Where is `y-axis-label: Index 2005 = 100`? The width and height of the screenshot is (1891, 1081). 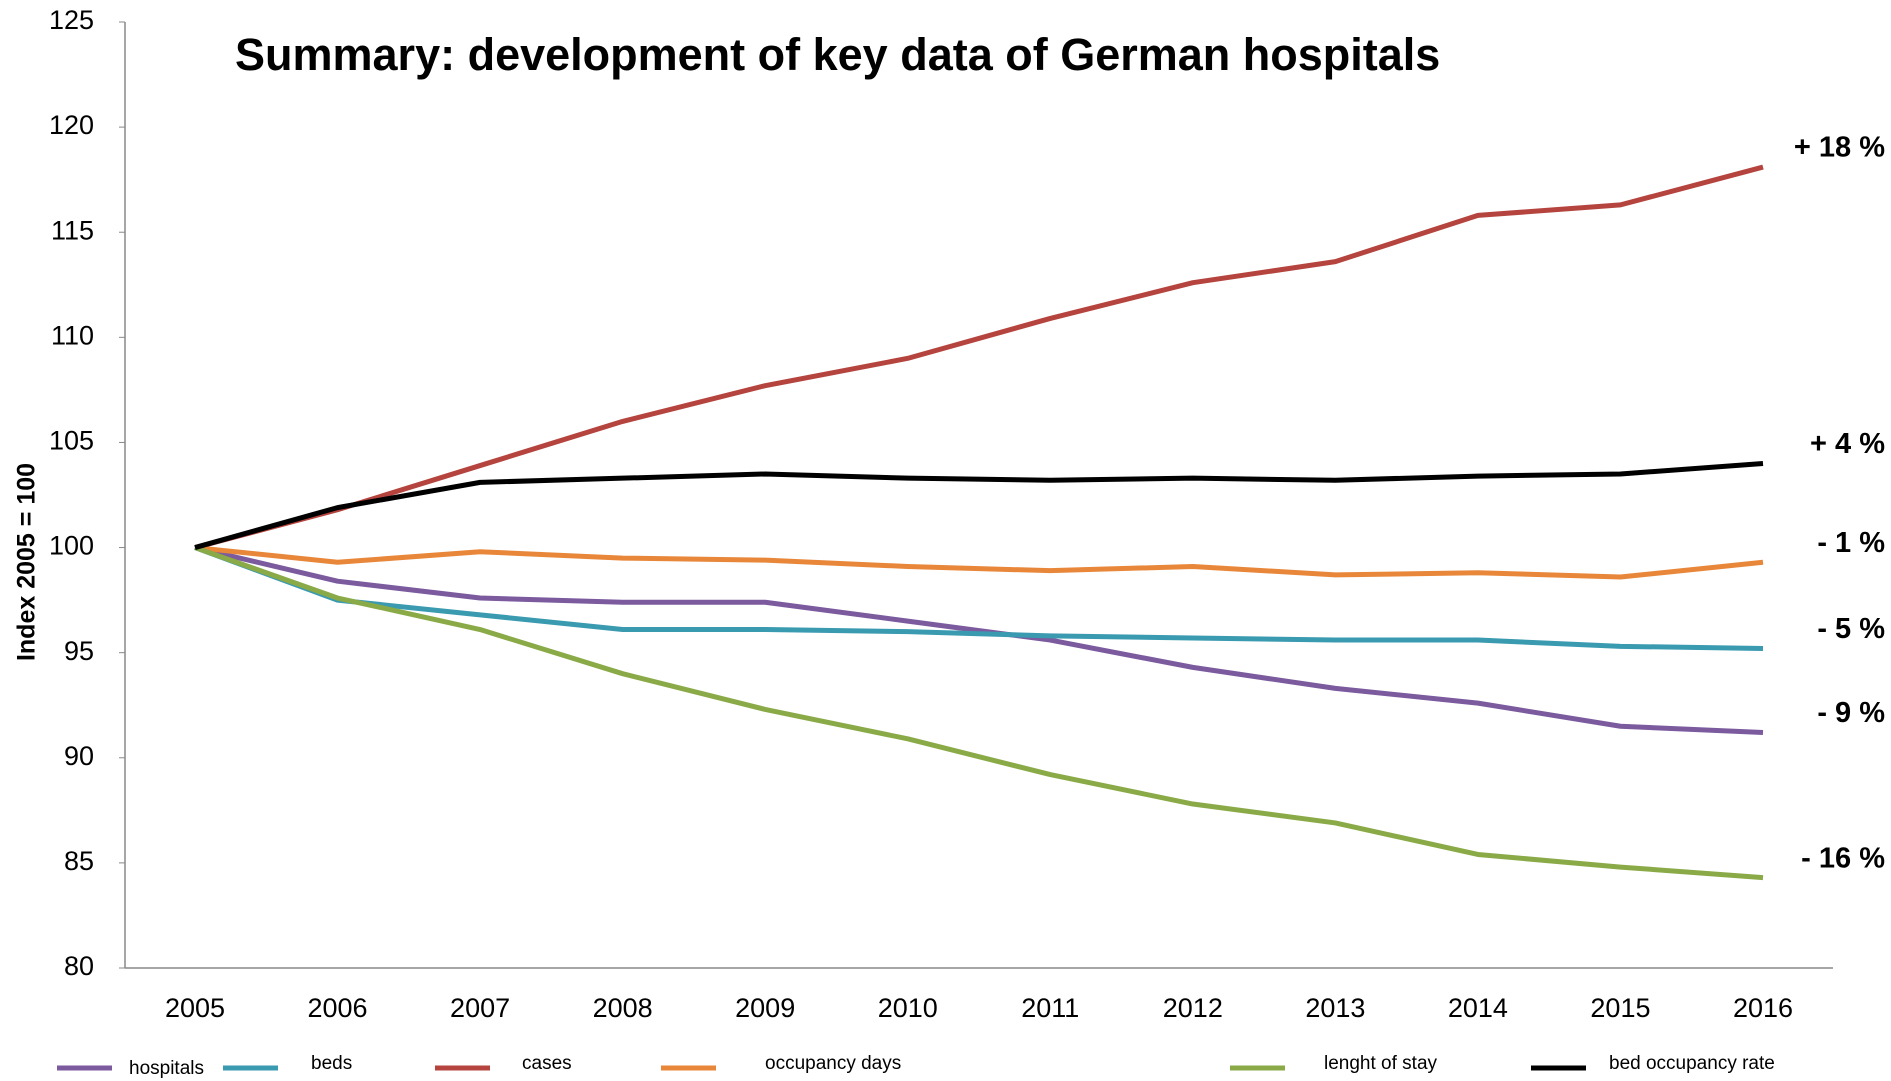 y-axis-label: Index 2005 = 100 is located at coordinates (27, 562).